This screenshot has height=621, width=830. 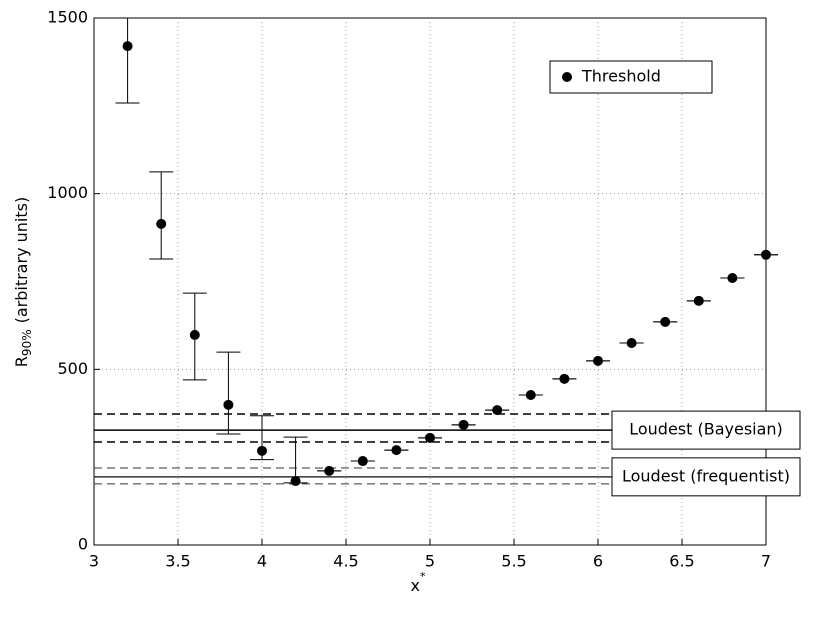 I want to click on x-axis-label: x*, so click(x=418, y=582).